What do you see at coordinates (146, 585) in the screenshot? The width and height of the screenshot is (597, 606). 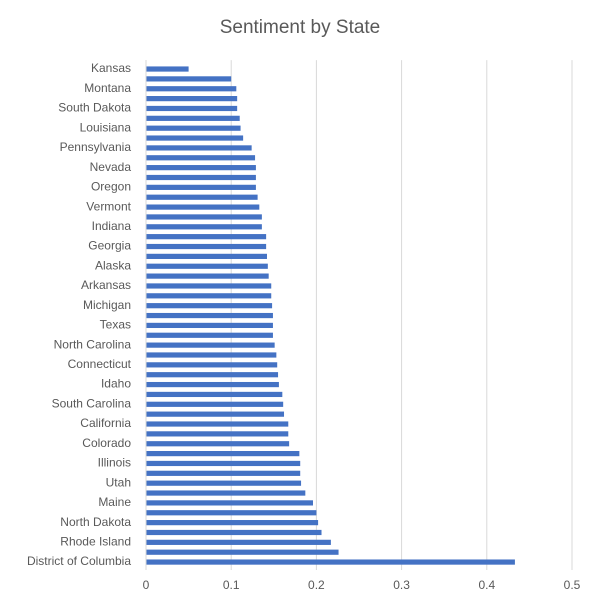 I see `x-tick-label: 0` at bounding box center [146, 585].